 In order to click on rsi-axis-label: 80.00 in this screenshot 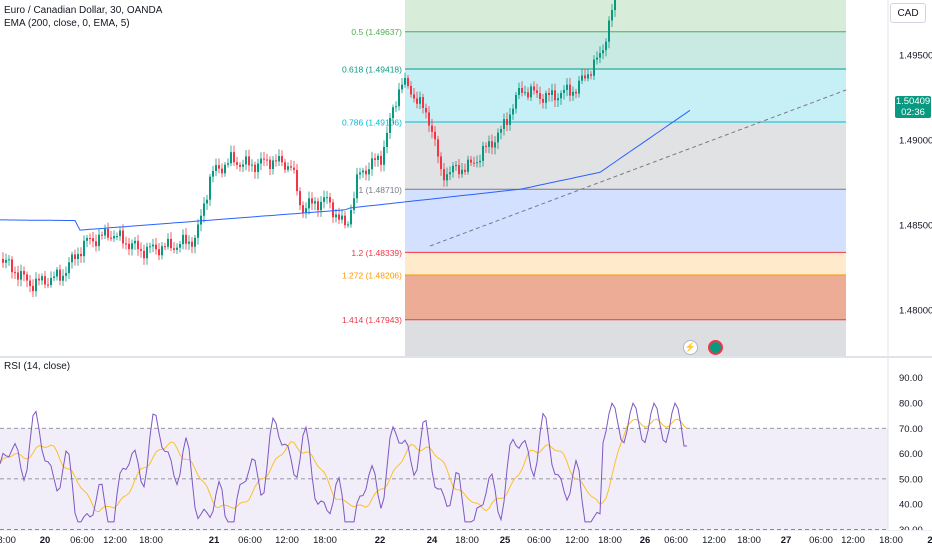, I will do `click(911, 403)`.